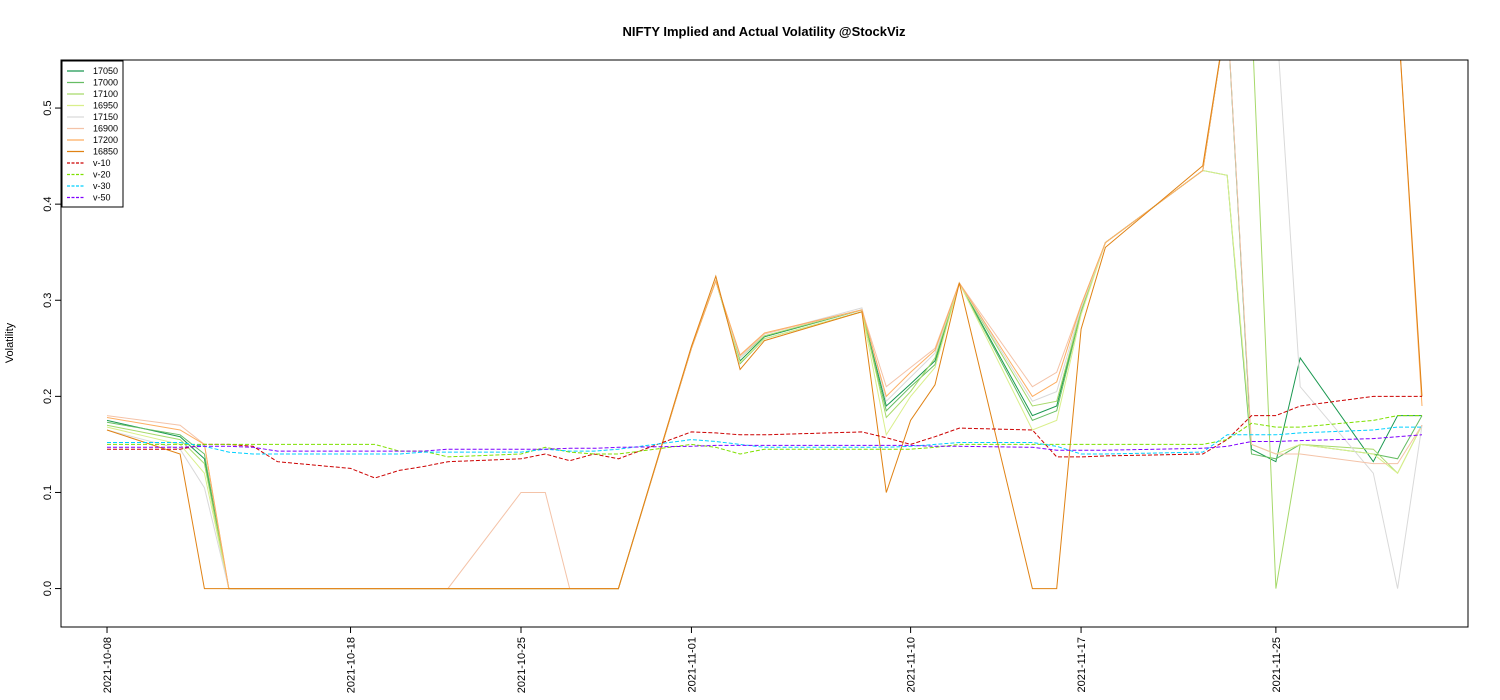 Image resolution: width=1500 pixels, height=700 pixels. Describe the element at coordinates (105, 129) in the screenshot. I see `legend-label: 16900` at that location.